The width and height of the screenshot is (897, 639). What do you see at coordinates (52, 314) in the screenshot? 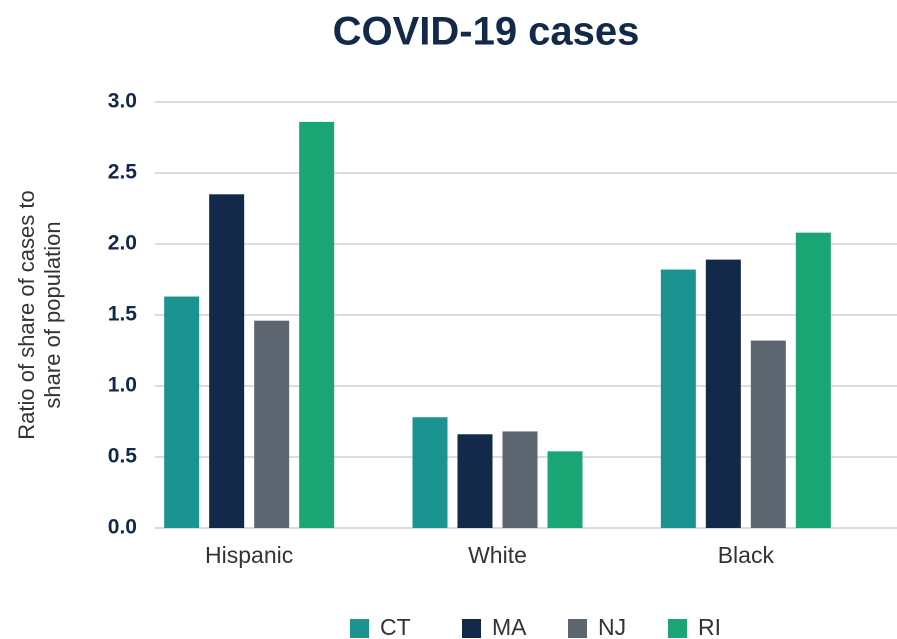
I see `y-axis-label-line: share of population` at bounding box center [52, 314].